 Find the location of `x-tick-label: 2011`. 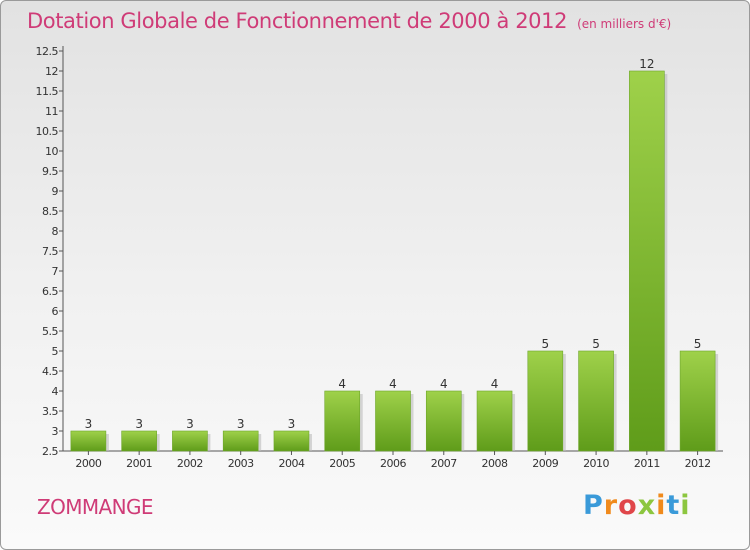

x-tick-label: 2011 is located at coordinates (647, 463).